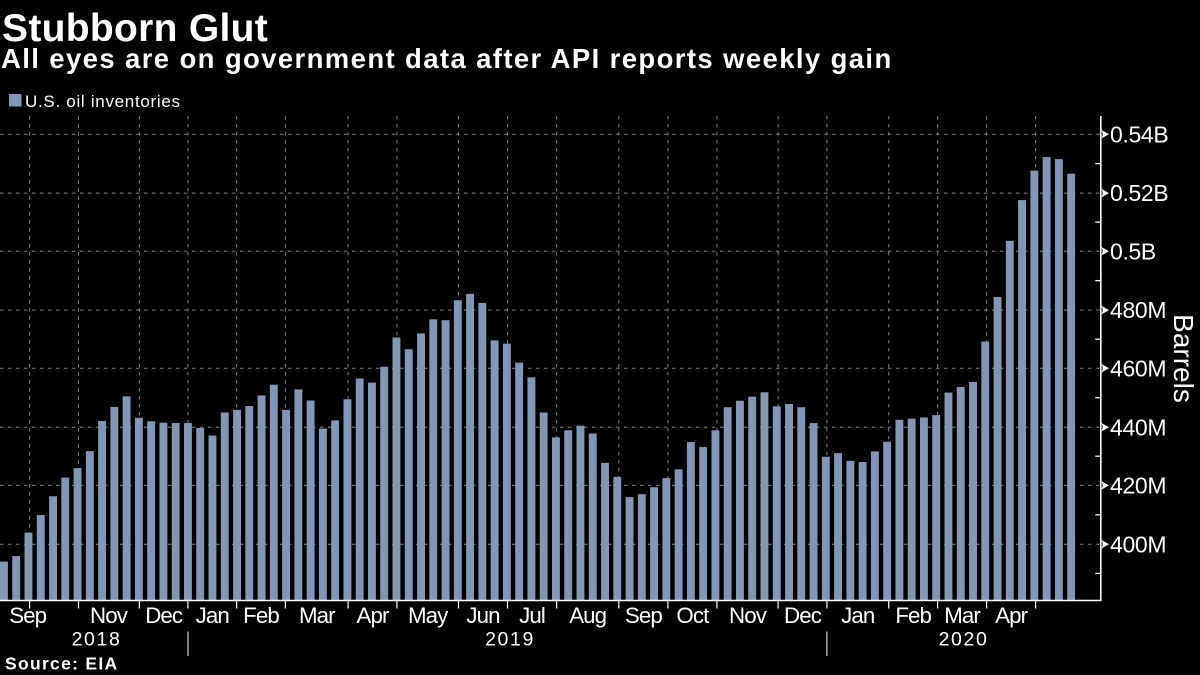 This screenshot has width=1200, height=675. What do you see at coordinates (1139, 134) in the screenshot?
I see `svg-text: 0.54B` at bounding box center [1139, 134].